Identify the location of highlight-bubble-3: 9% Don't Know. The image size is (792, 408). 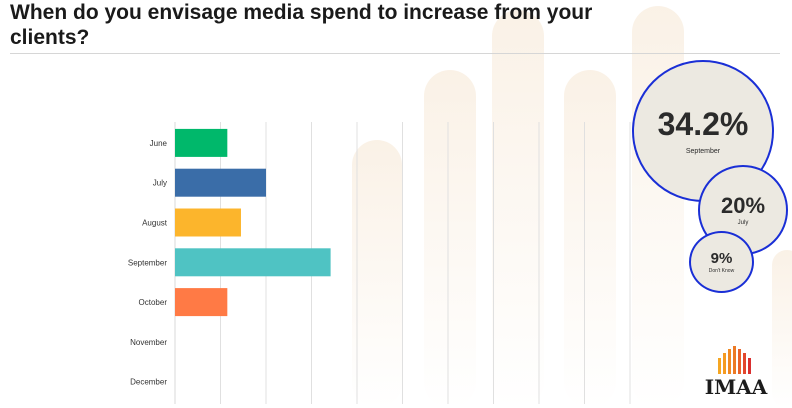
(721, 262).